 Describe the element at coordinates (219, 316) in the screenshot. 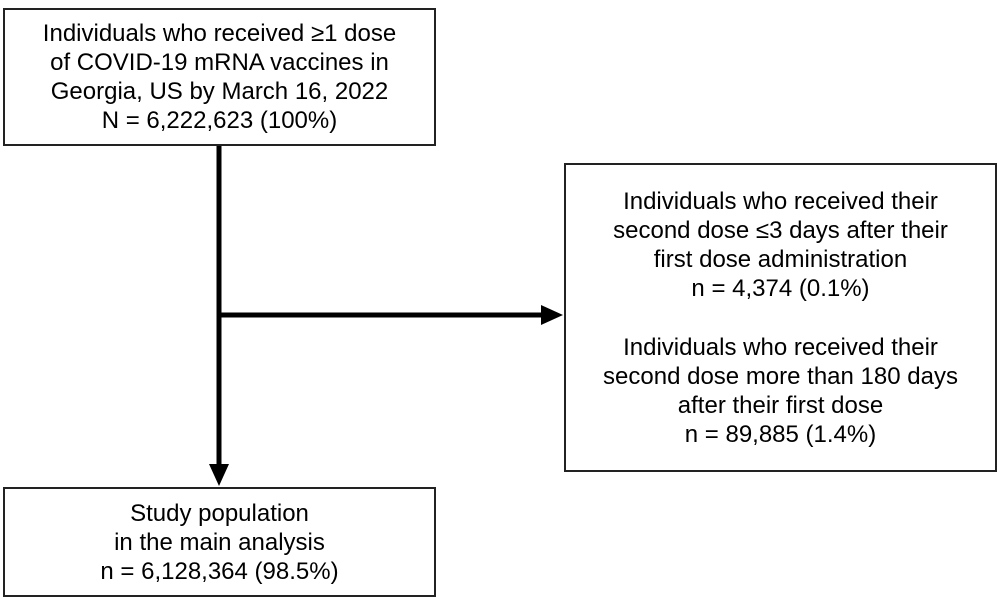

I see `arrow-down-icon` at that location.